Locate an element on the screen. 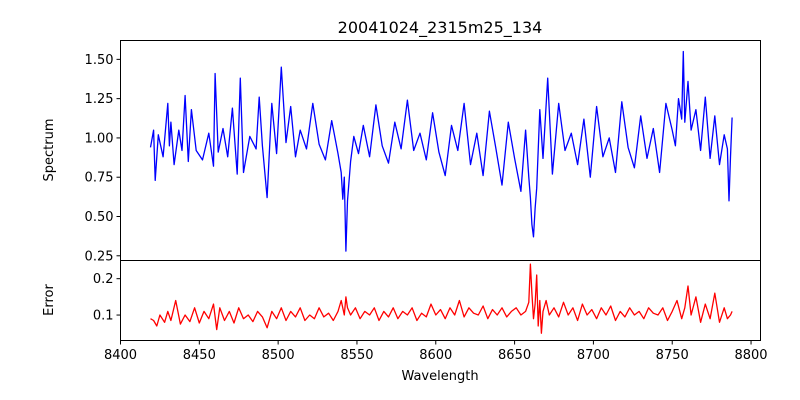  x-tick-label: 8450 is located at coordinates (199, 355).